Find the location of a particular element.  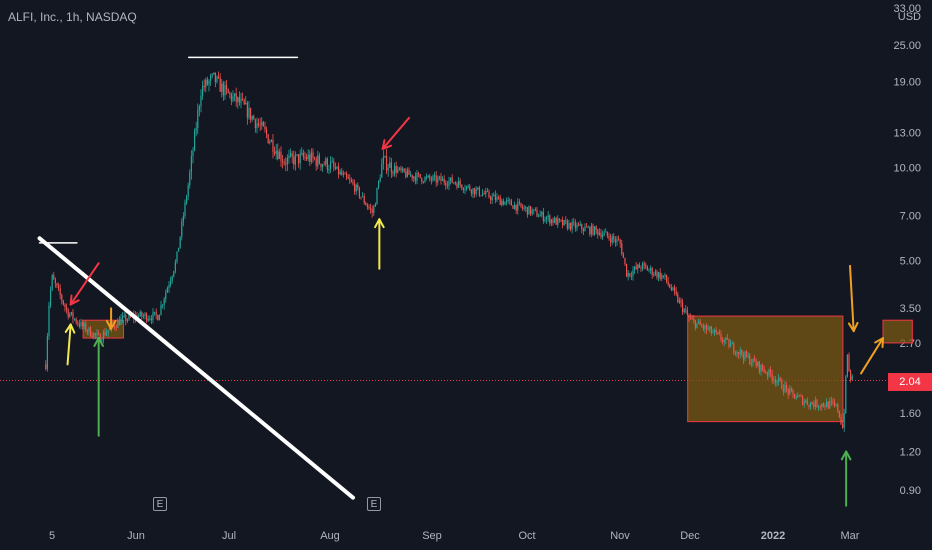

annotation-arrow is located at coordinates (69, 344).